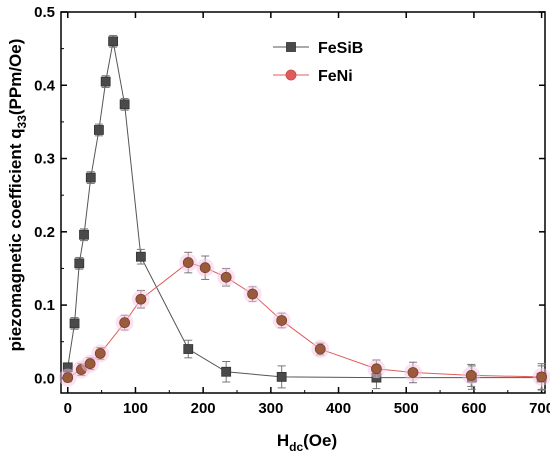  Describe the element at coordinates (44, 232) in the screenshot. I see `y-tick-label: 0.2` at that location.